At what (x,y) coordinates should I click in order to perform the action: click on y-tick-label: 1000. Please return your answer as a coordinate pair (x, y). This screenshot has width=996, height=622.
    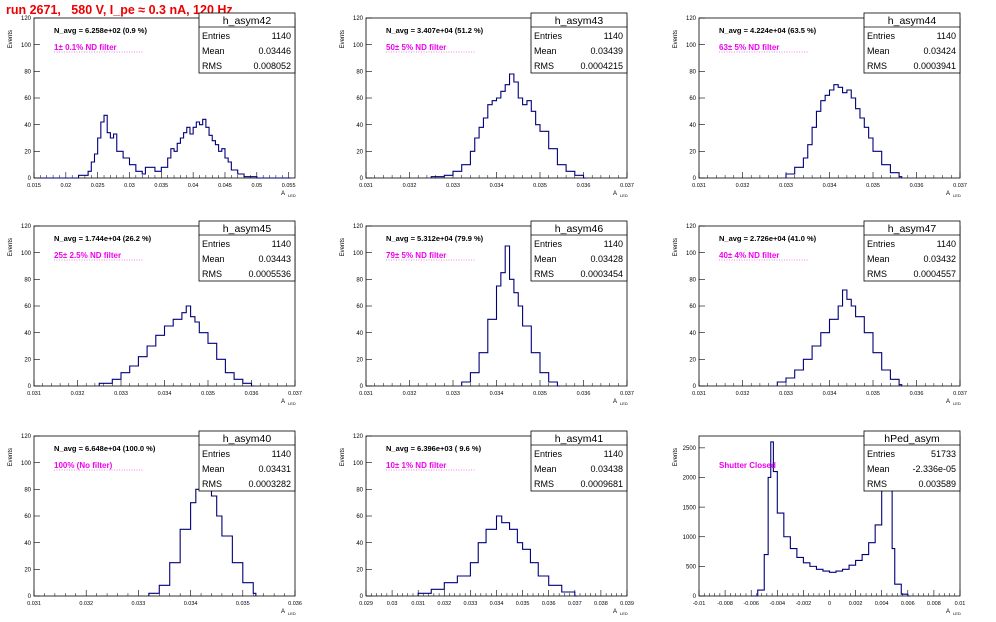
    Looking at the image, I should click on (690, 538).